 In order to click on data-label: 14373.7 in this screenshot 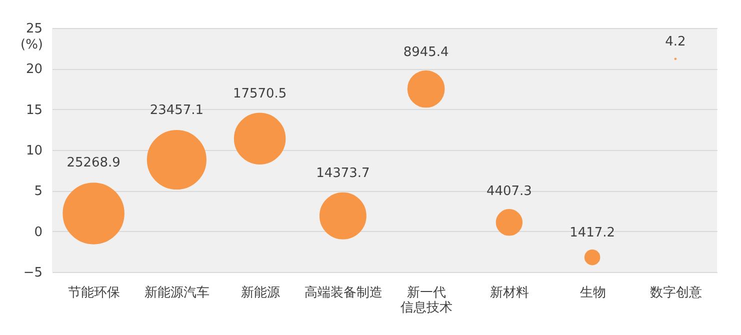, I will do `click(343, 174)`.